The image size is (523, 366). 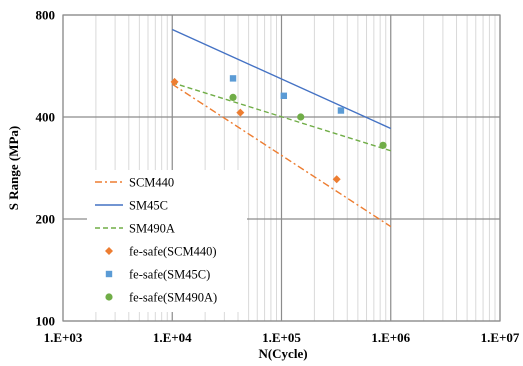 I want to click on x-tick-label: 1.E+06, so click(x=390, y=337).